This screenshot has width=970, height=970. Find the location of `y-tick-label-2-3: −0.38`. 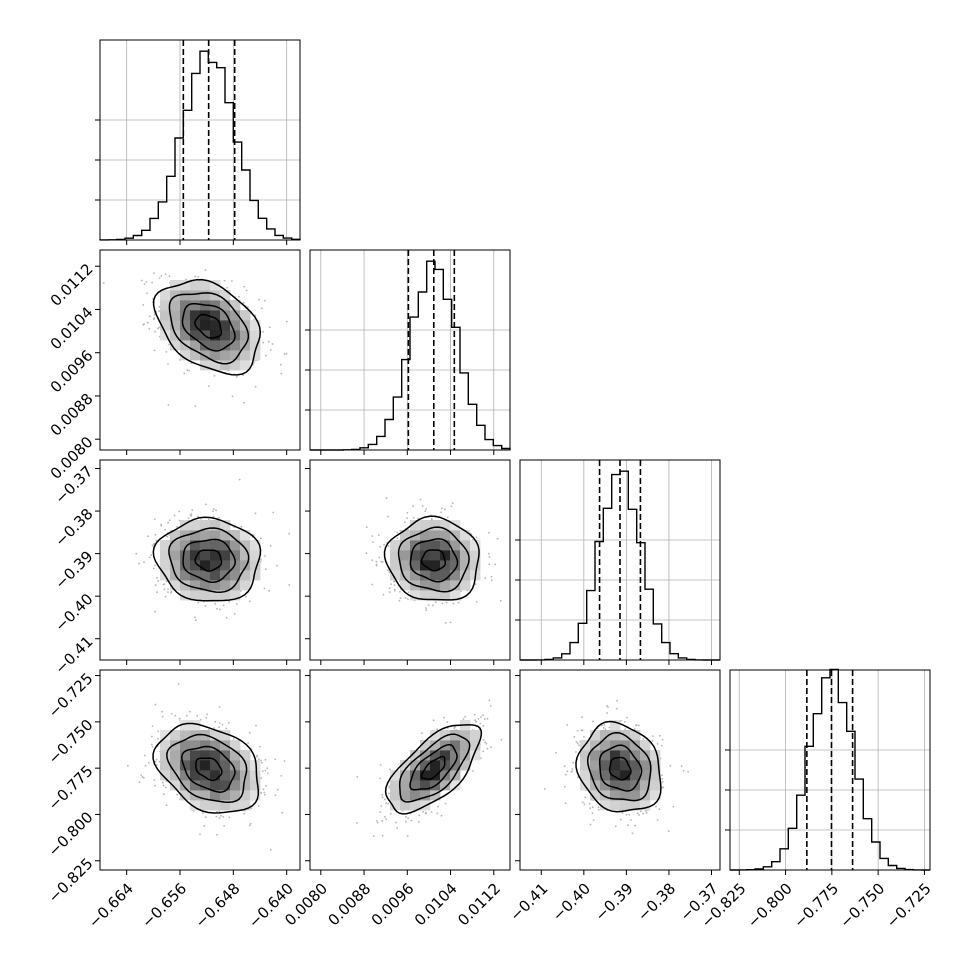

y-tick-label-2-3: −0.38 is located at coordinates (73, 527).